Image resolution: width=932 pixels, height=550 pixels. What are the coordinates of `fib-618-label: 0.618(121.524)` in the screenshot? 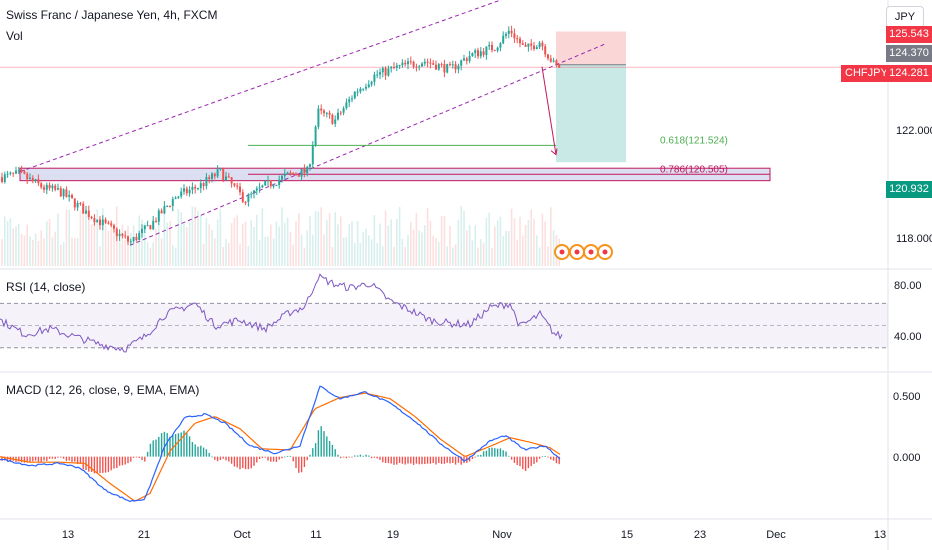 It's located at (694, 140).